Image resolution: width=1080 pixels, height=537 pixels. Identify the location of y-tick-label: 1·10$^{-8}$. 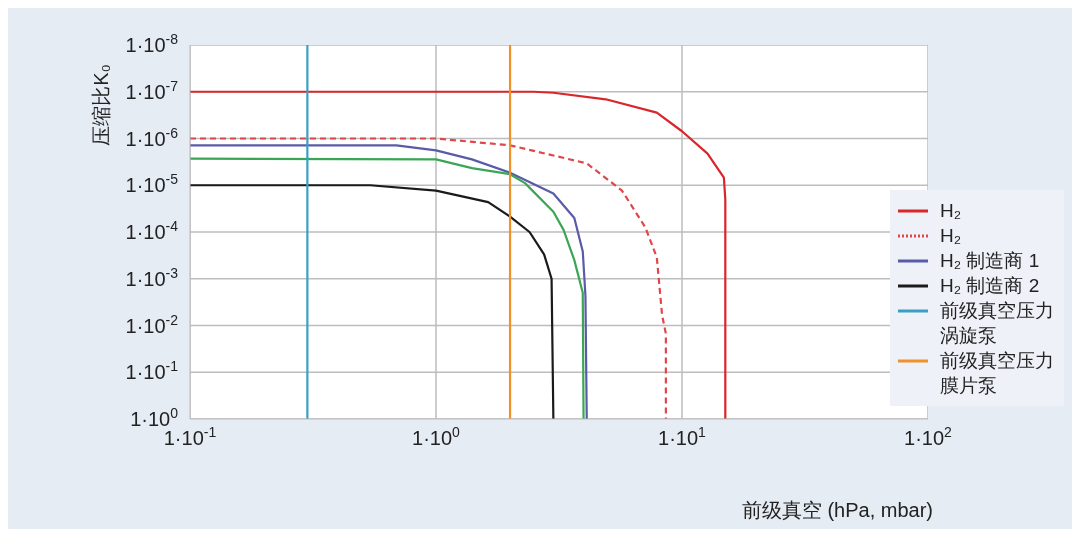
(152, 43).